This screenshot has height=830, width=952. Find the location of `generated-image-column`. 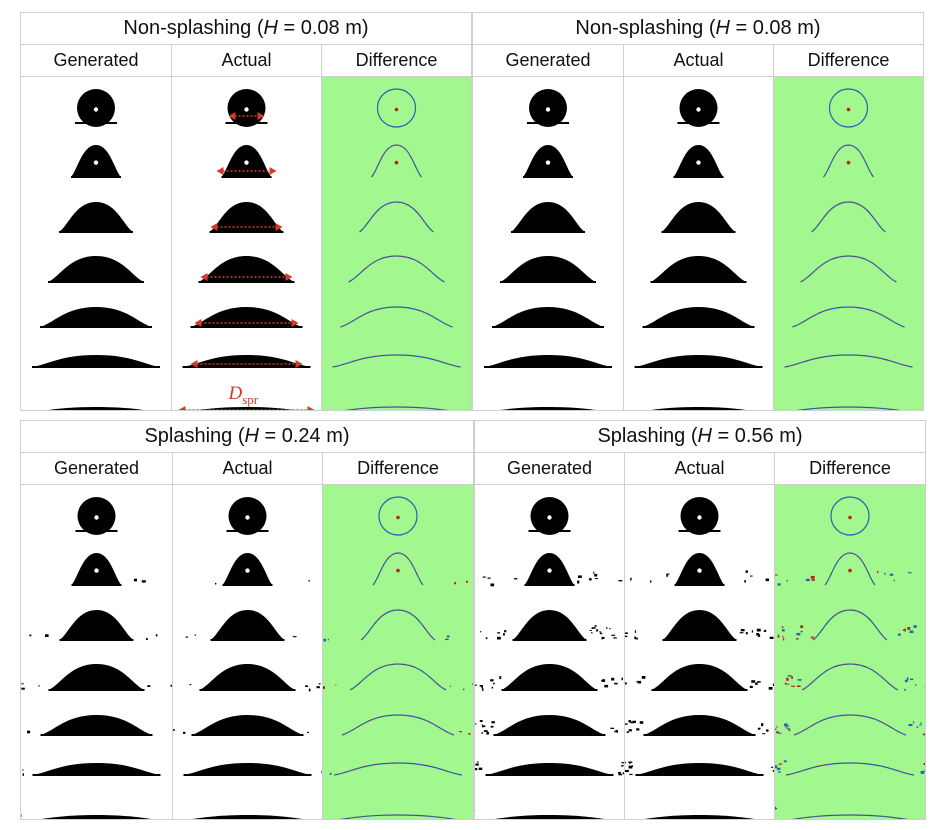

generated-image-column is located at coordinates (548, 243).